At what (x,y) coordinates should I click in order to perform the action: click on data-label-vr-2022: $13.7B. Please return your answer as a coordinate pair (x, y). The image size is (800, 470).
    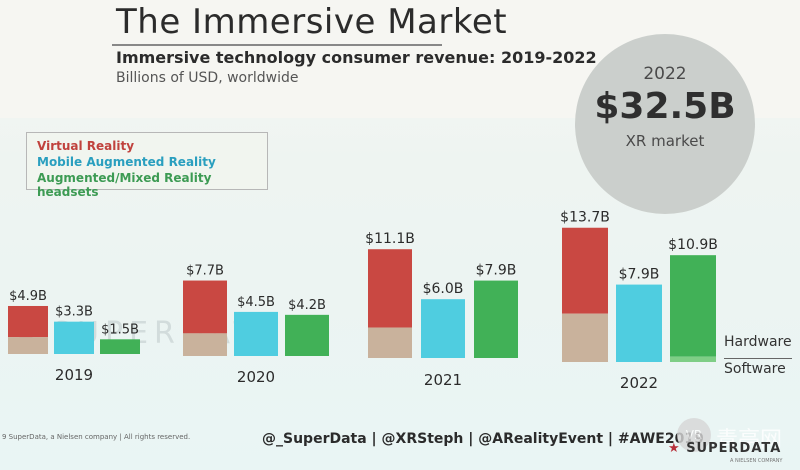
    Looking at the image, I should click on (585, 218).